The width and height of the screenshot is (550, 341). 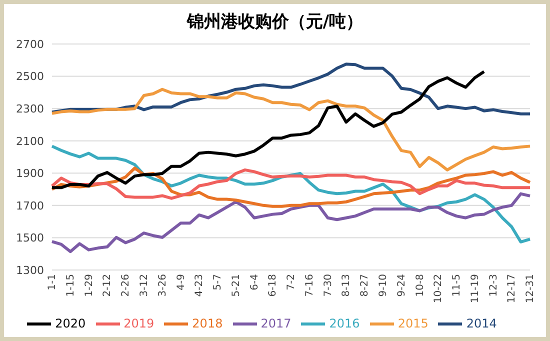 What do you see at coordinates (292, 282) in the screenshot?
I see `x-tick-label: 7-2` at bounding box center [292, 282].